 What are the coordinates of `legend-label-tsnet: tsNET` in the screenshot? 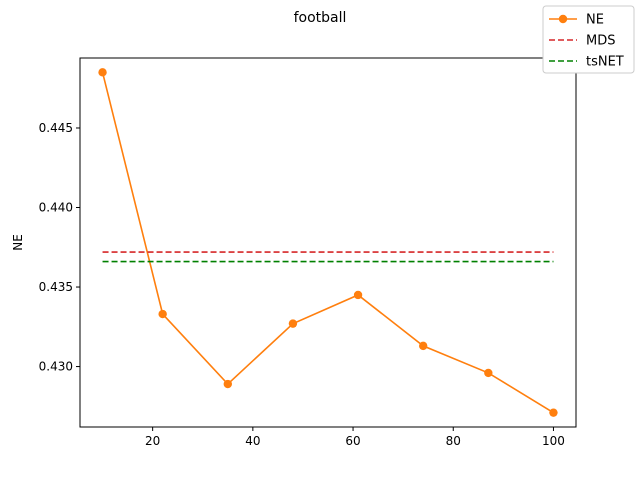 It's located at (605, 62).